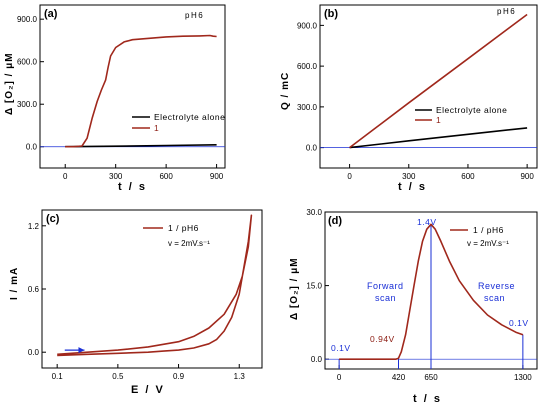 The width and height of the screenshot is (550, 407). What do you see at coordinates (307, 107) in the screenshot?
I see `panel-b-ytick-label: 300.0` at bounding box center [307, 107].